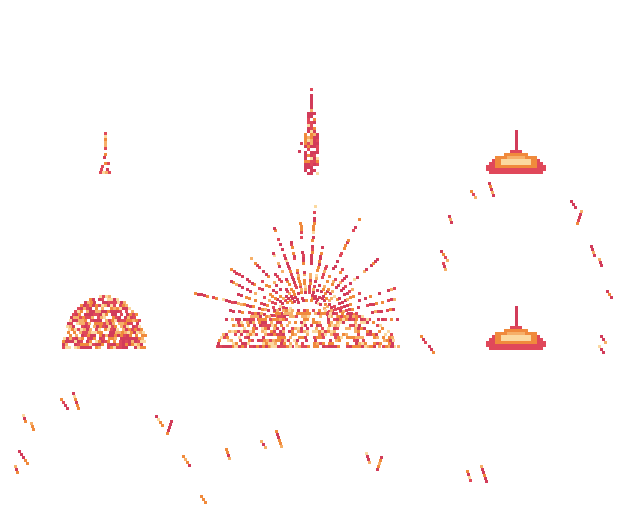 The image size is (618, 528). Describe the element at coordinates (308, 131) in the screenshot. I see `tall-flame-spike-sprite` at that location.